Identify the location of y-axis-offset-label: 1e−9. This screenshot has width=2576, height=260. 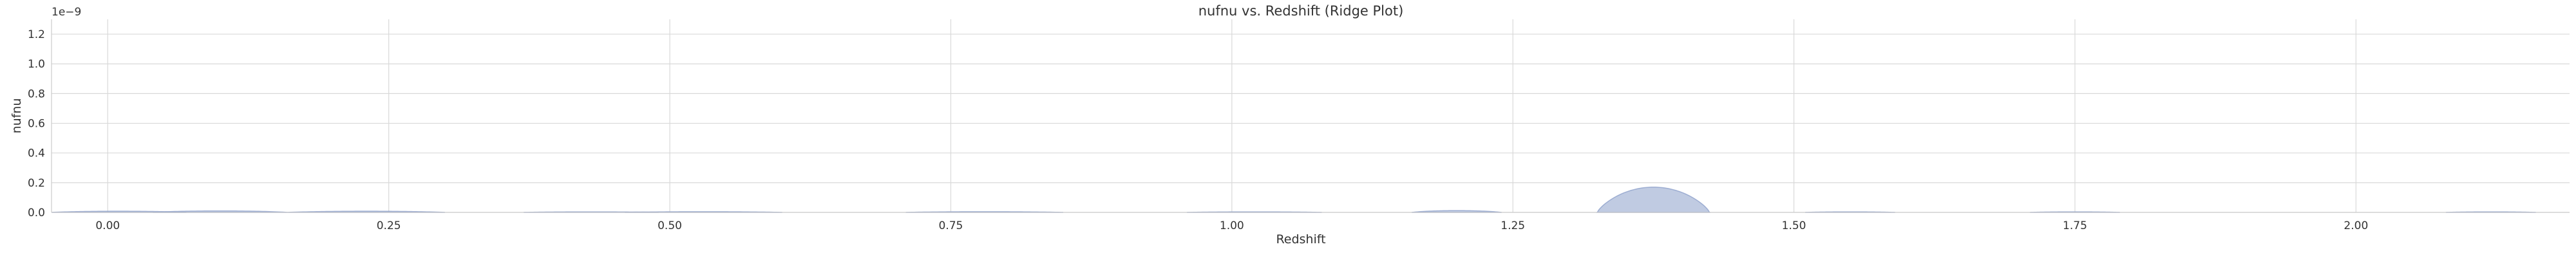
(66, 12).